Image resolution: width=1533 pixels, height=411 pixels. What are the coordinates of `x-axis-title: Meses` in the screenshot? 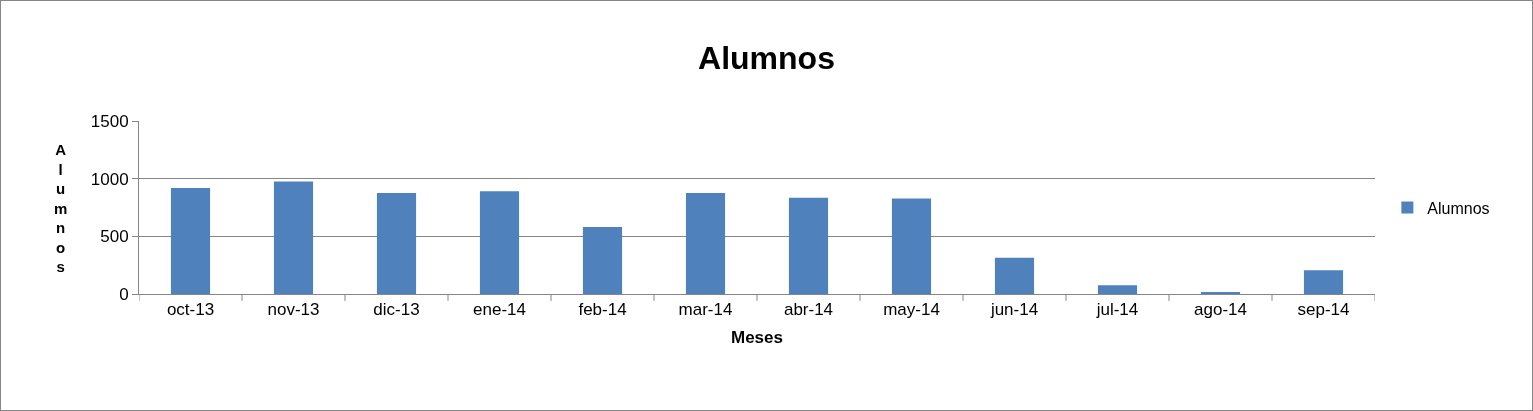 It's located at (757, 337).